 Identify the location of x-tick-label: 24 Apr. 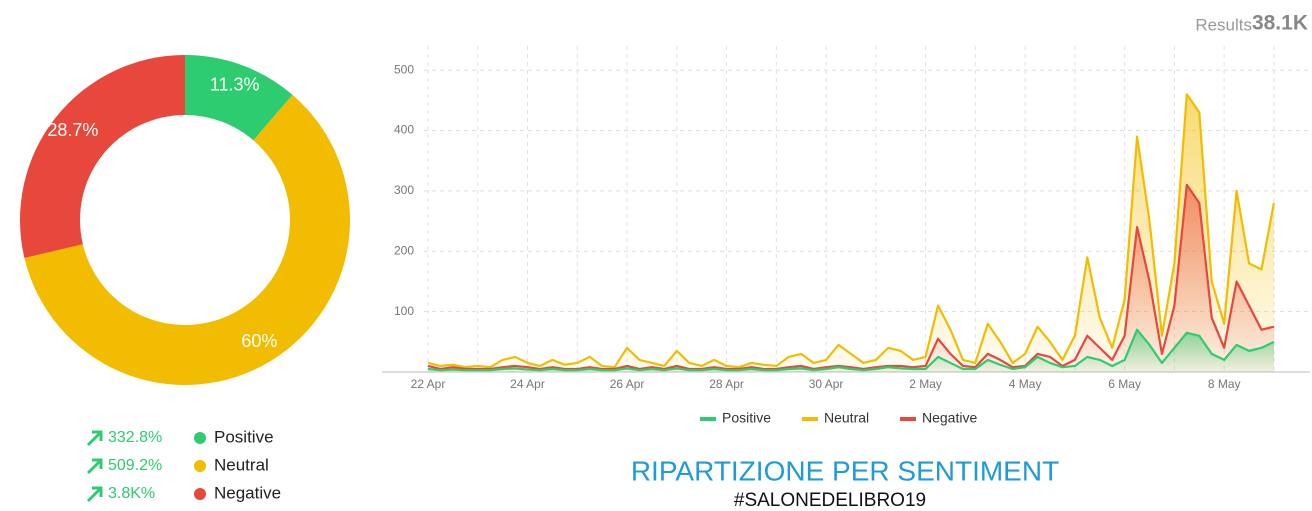
(527, 384).